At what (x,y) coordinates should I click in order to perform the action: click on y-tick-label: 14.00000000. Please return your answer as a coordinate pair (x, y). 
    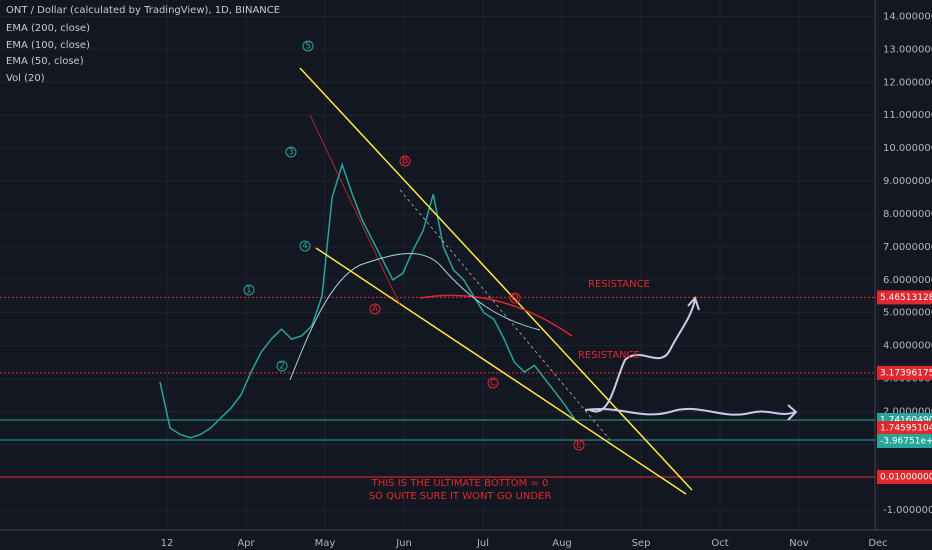
    Looking at the image, I should click on (907, 16).